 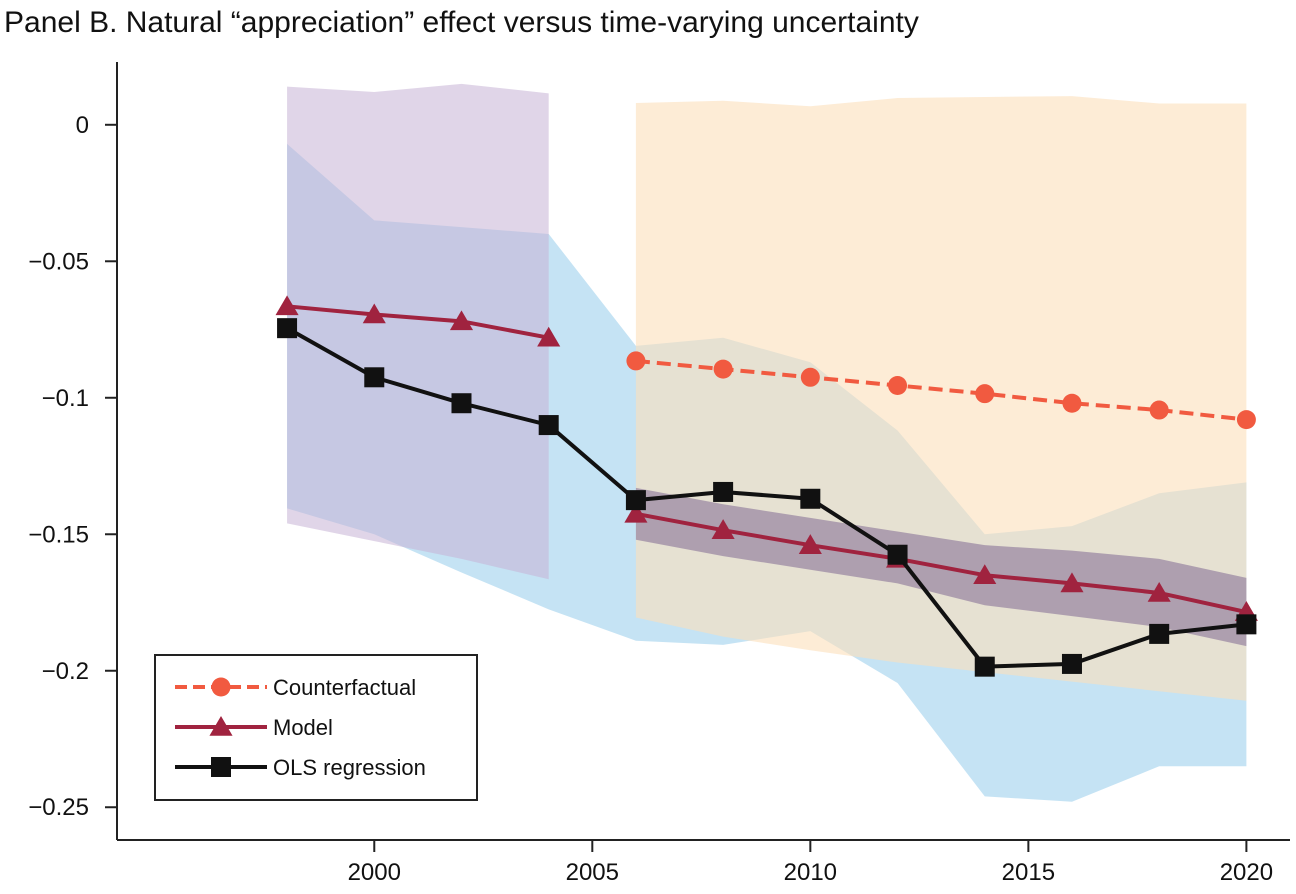 What do you see at coordinates (303, 727) in the screenshot?
I see `legend-label-model: Model` at bounding box center [303, 727].